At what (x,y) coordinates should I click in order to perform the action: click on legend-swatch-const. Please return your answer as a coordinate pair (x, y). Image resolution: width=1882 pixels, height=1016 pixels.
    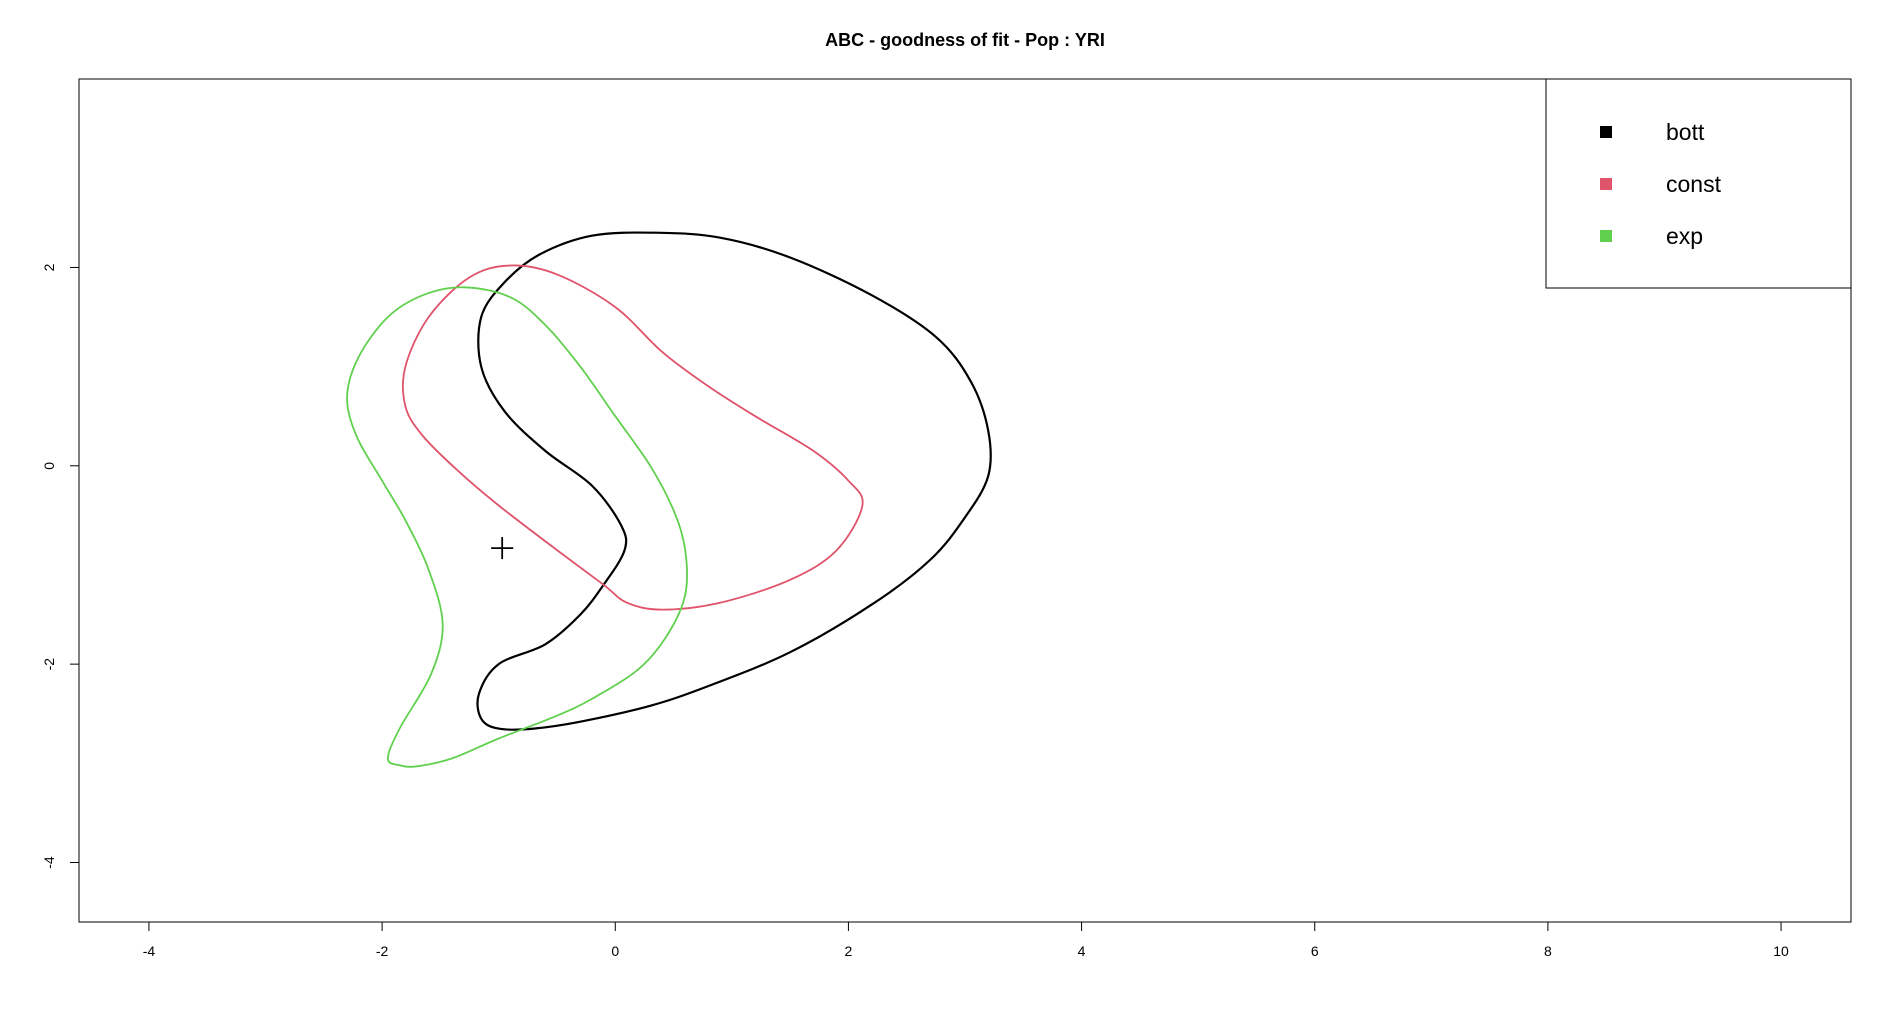
    Looking at the image, I should click on (1606, 184).